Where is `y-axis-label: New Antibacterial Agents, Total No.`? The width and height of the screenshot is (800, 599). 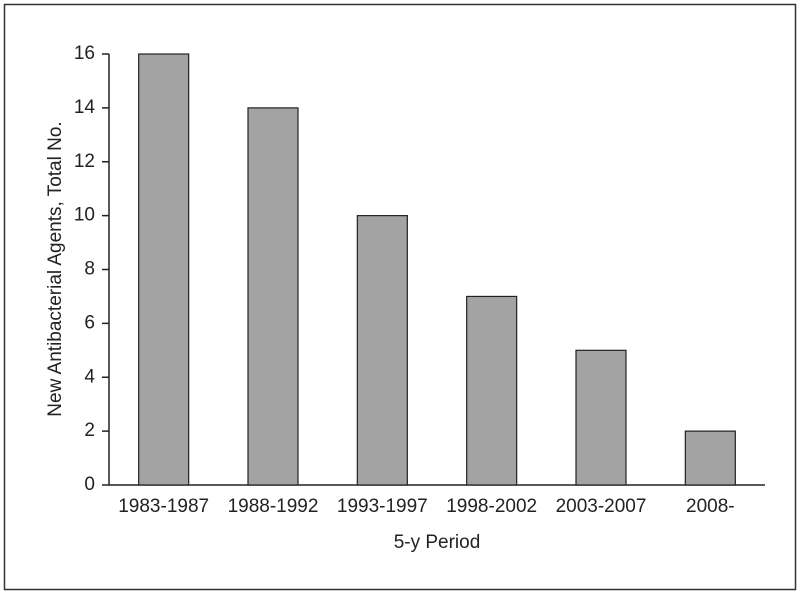
y-axis-label: New Antibacterial Agents, Total No. is located at coordinates (55, 268).